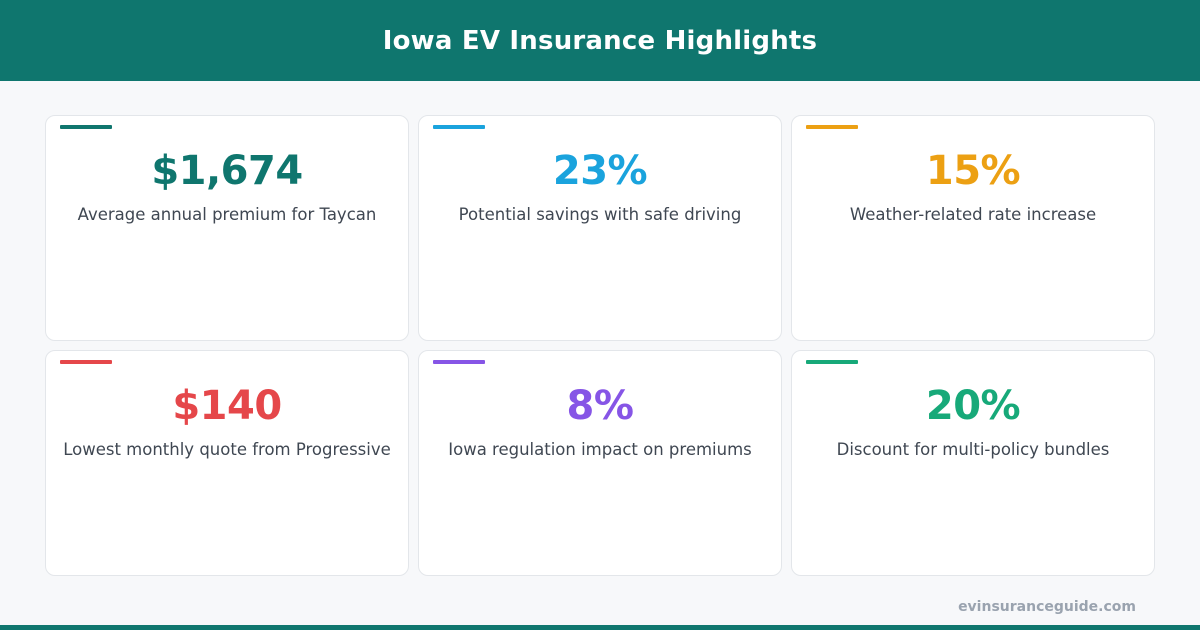 The width and height of the screenshot is (1200, 630). I want to click on stat-value: $1,674, so click(227, 171).